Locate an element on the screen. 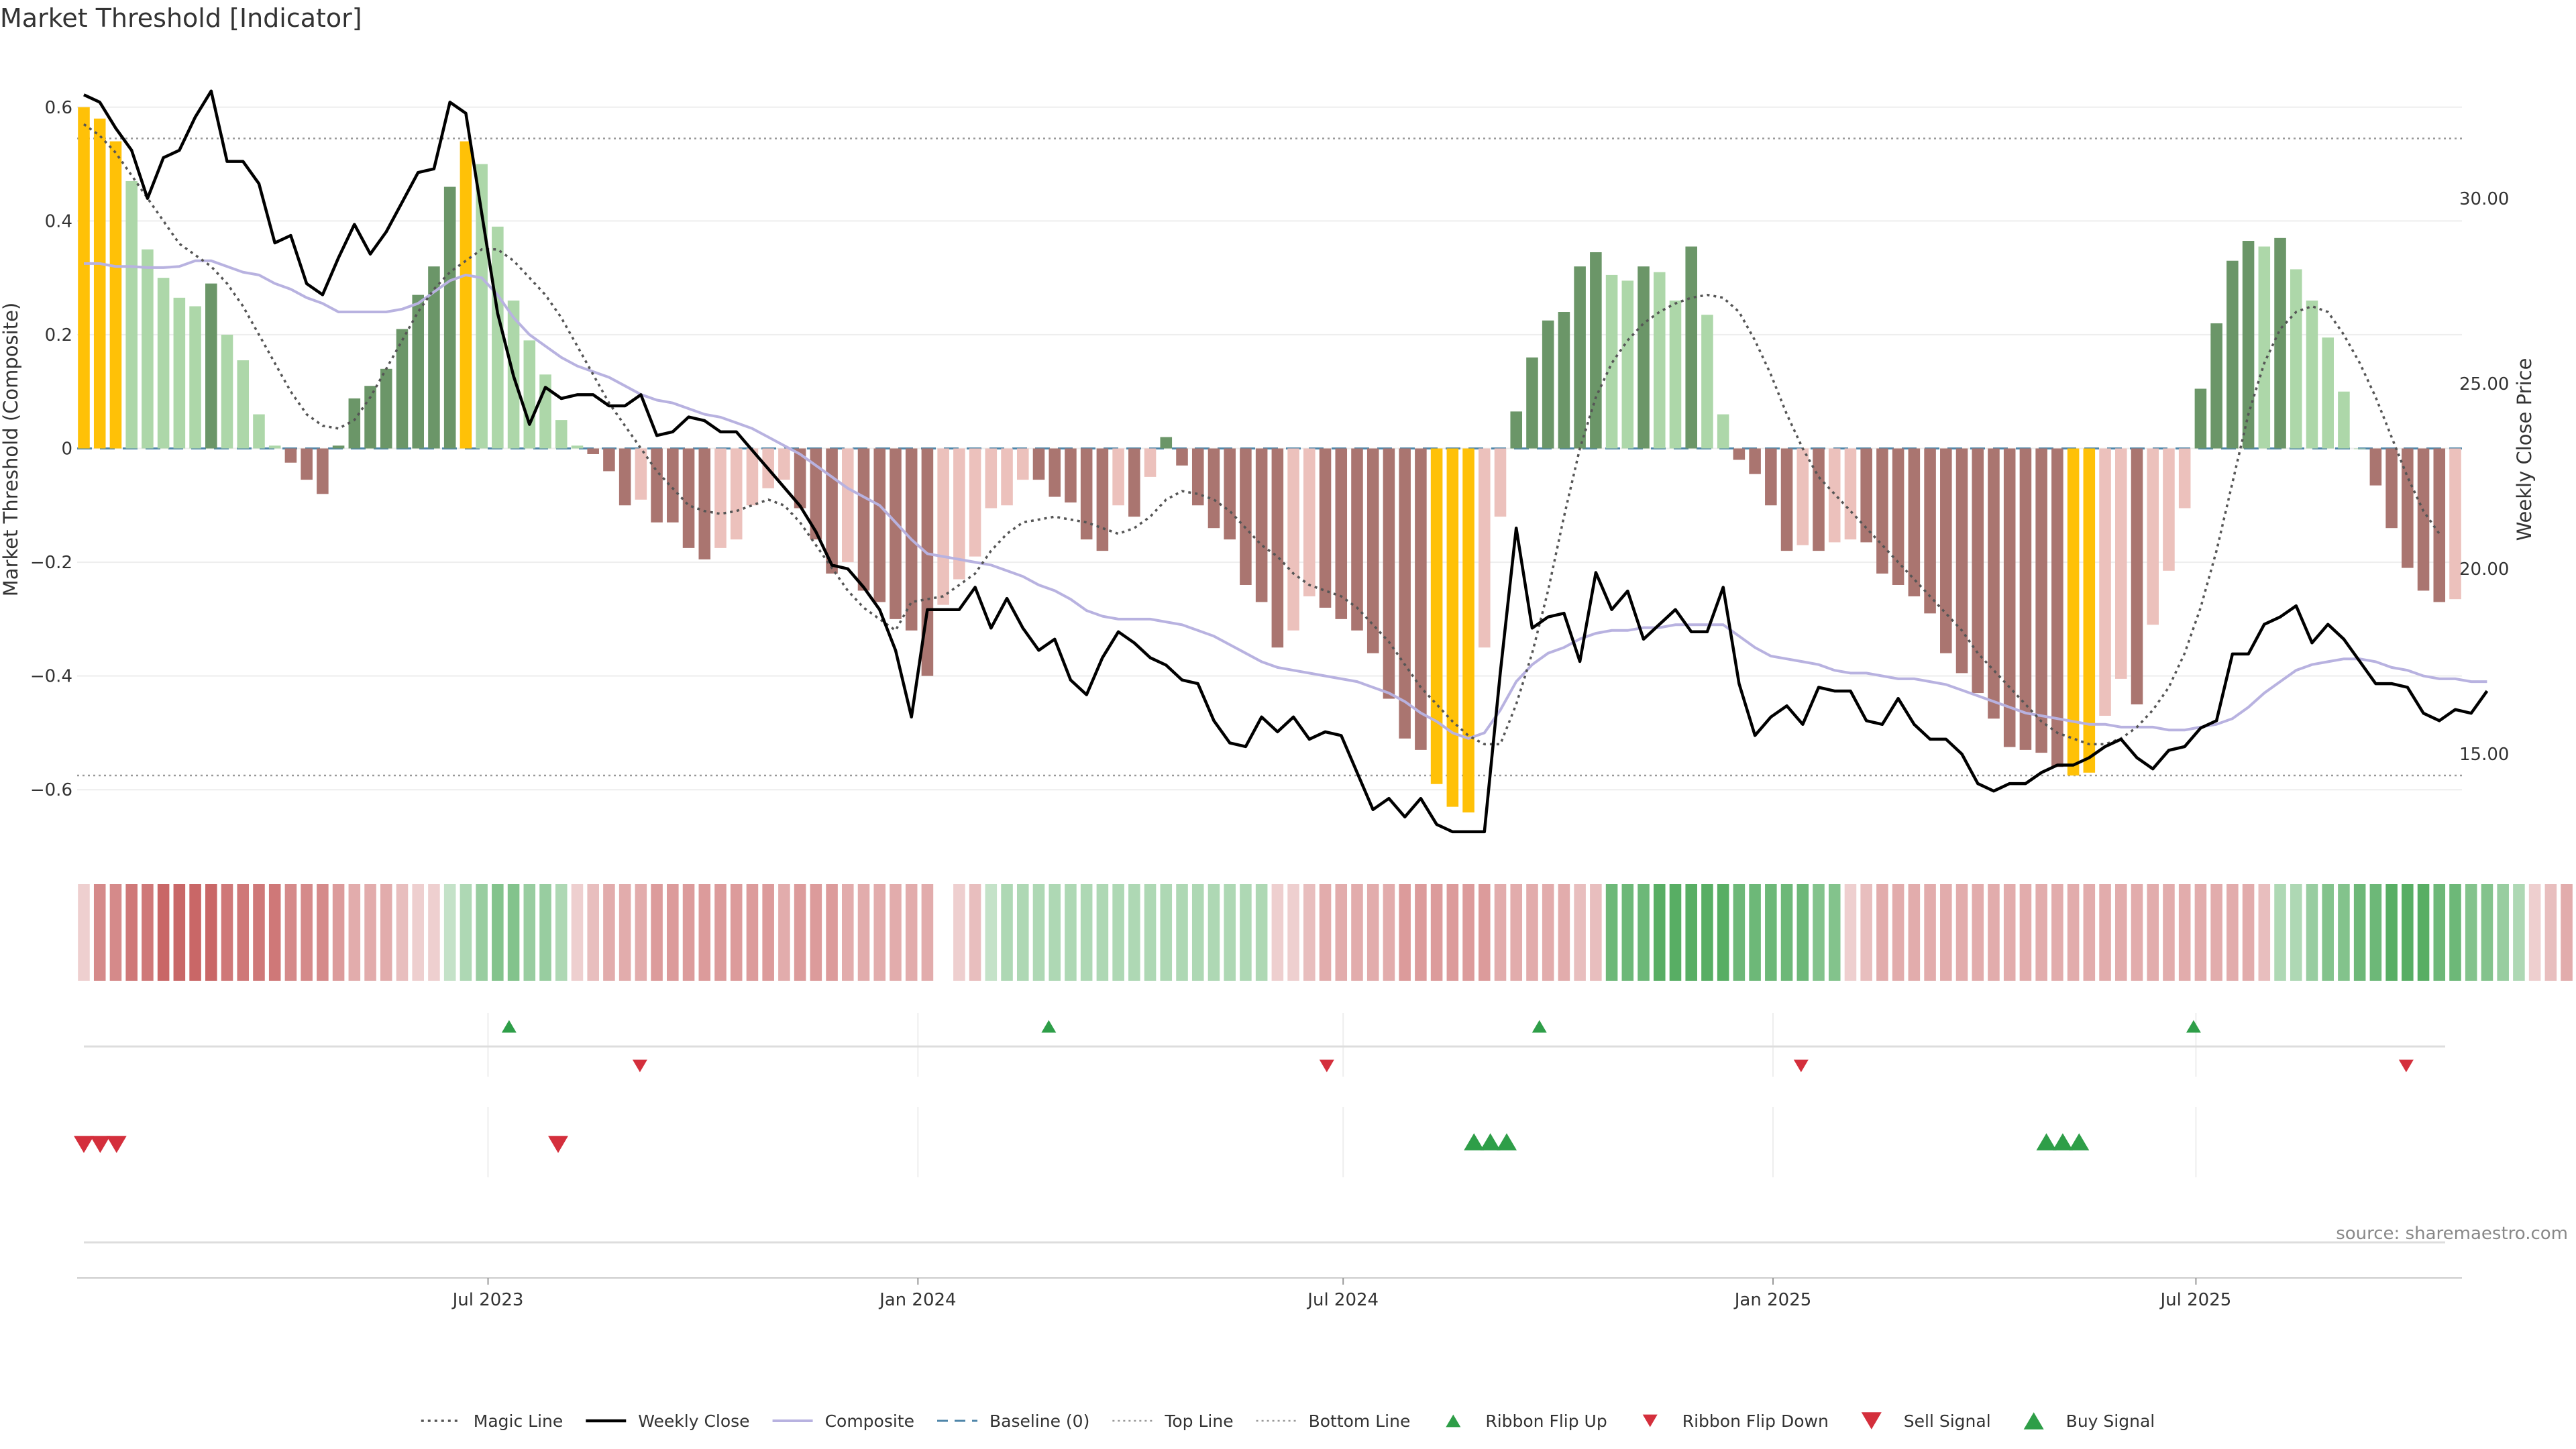 The width and height of the screenshot is (2576, 1449). sell-signal-marker is located at coordinates (84, 1144).